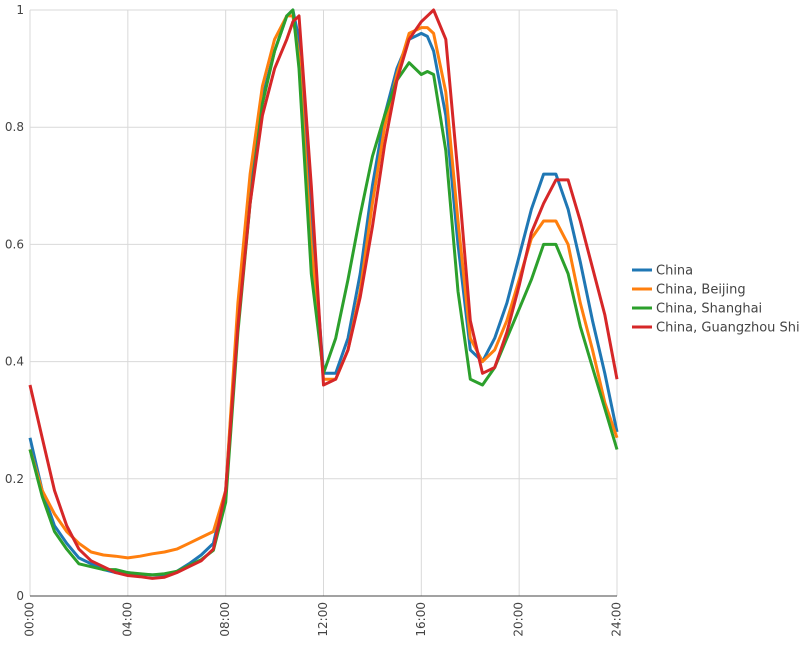  Describe the element at coordinates (30, 619) in the screenshot. I see `x-tick-label: 00:00` at that location.